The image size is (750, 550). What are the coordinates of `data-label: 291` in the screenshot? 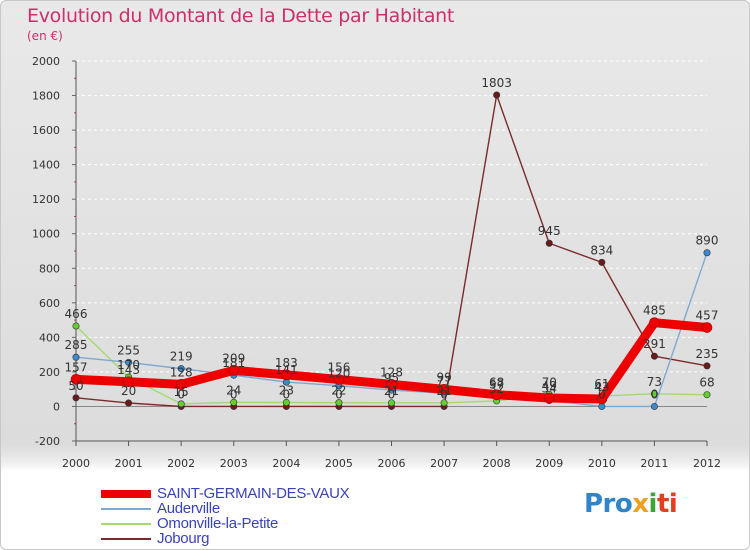 It's located at (654, 344).